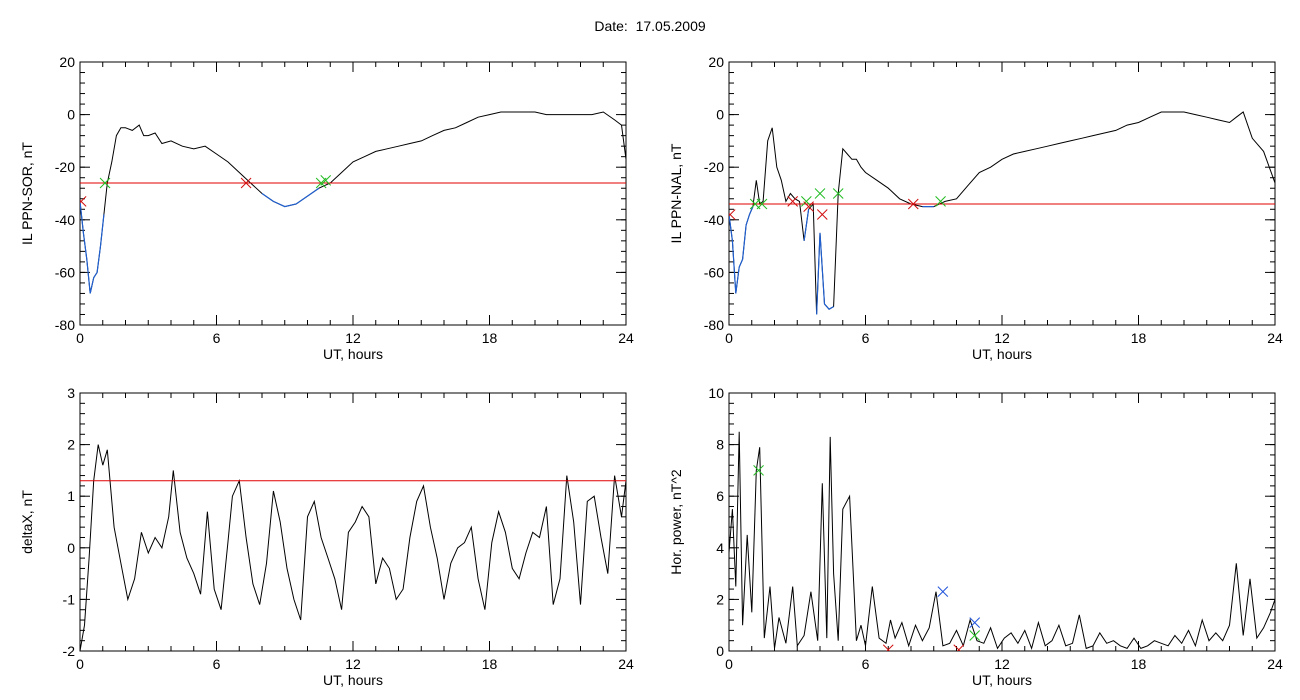 The width and height of the screenshot is (1300, 700). Describe the element at coordinates (27, 193) in the screenshot. I see `y-axis-label: IL PPN-SOR, nT` at that location.